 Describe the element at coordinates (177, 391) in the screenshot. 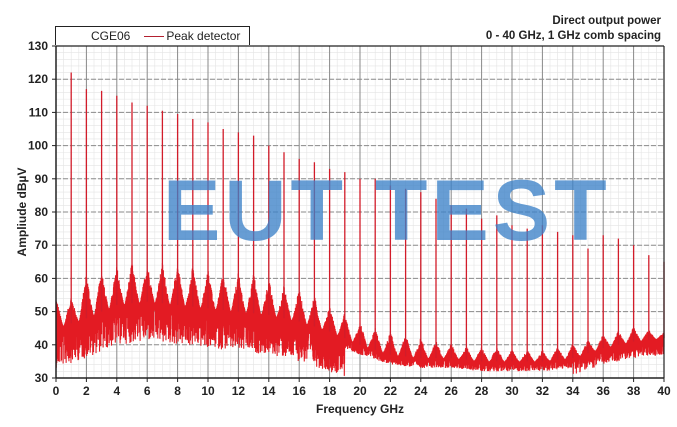

I see `x-tick-label: 8` at that location.